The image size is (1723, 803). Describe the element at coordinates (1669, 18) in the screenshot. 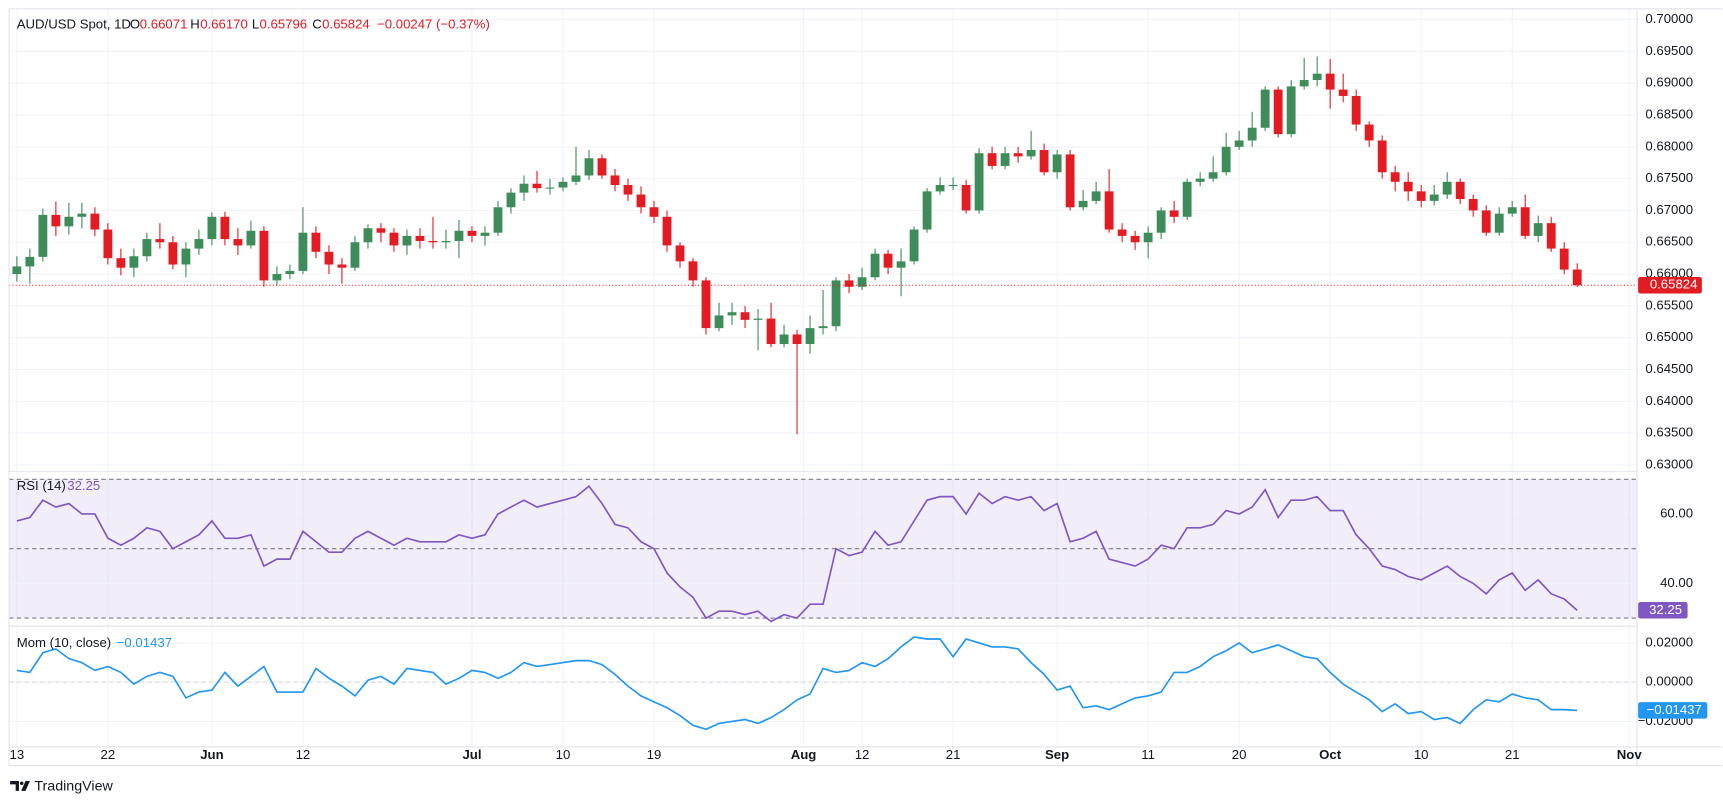

I see `y-tick-label: 0.70000` at that location.